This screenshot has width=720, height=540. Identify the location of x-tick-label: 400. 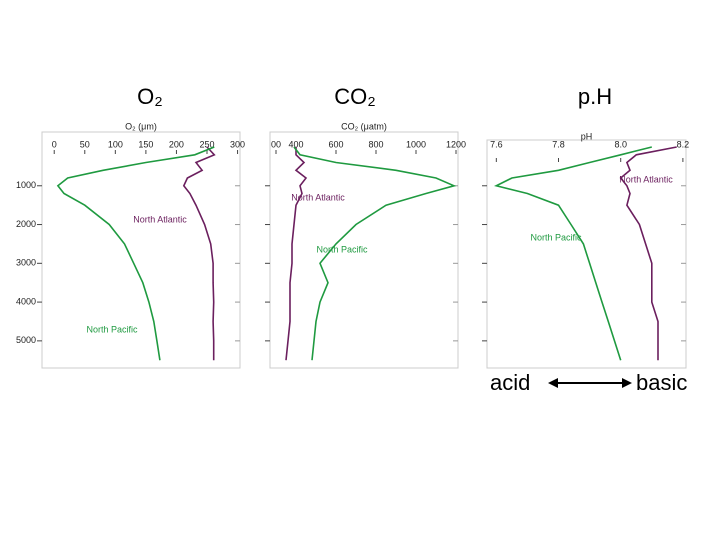
(295, 144).